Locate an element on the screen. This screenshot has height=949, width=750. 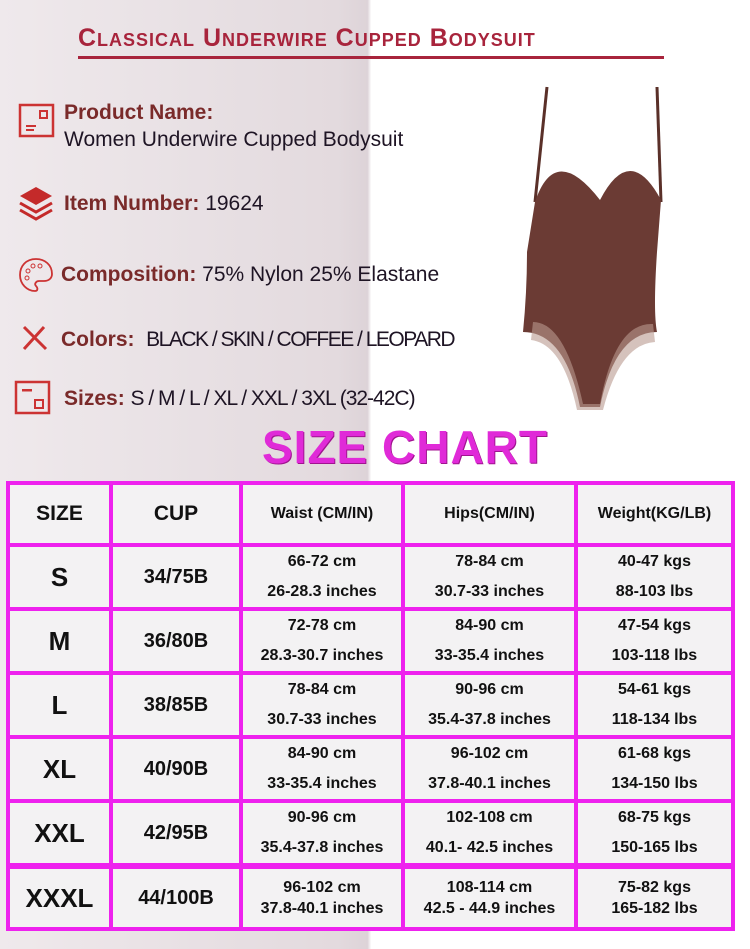
cell-text: 37.8-40.1 inches is located at coordinates (322, 908).